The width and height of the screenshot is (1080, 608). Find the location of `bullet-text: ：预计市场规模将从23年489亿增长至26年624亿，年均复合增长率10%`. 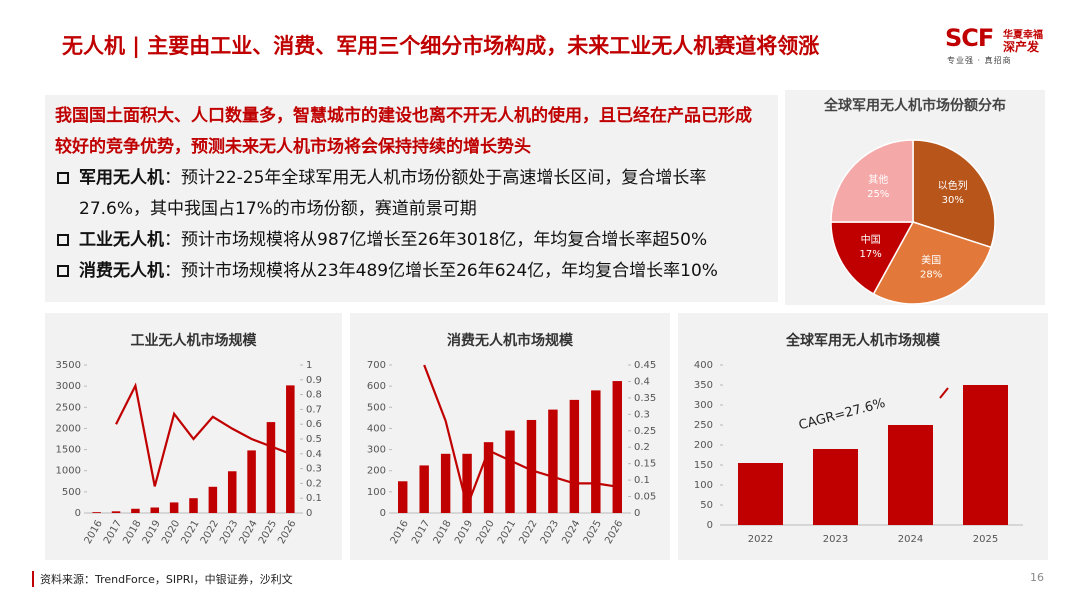

bullet-text: ：预计市场规模将从23年489亿增长至26年624亿，年均复合增长率10% is located at coordinates (441, 271).